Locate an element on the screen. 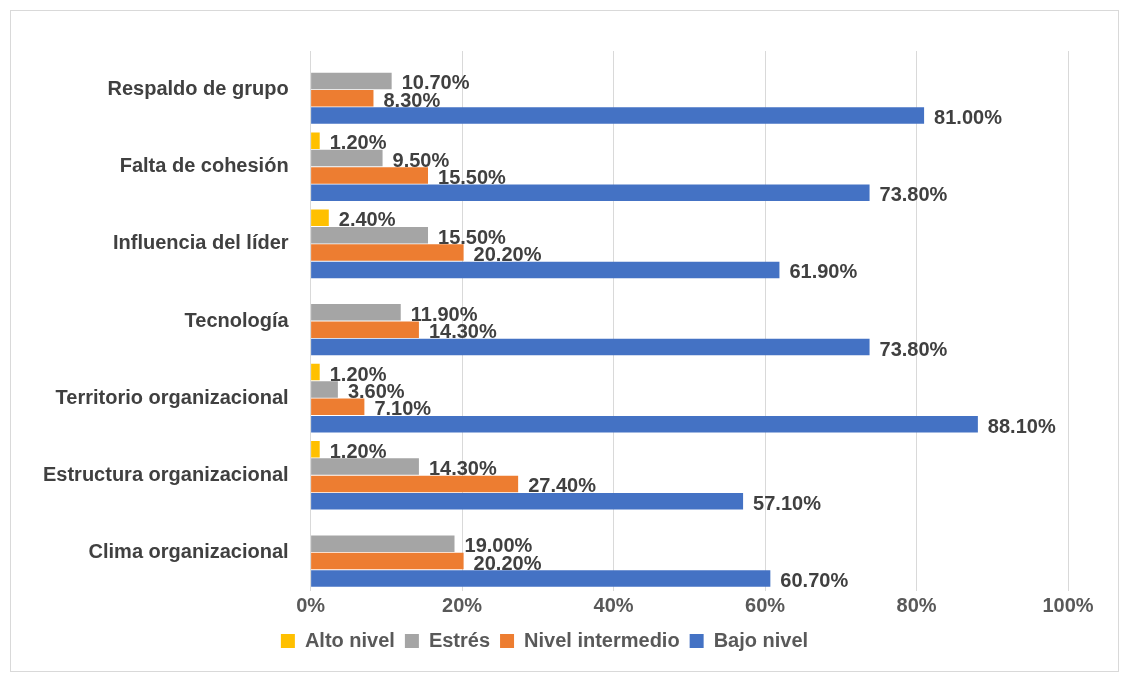 Image resolution: width=1129 pixels, height=682 pixels. y-tick-label: Estructura organizacional is located at coordinates (165, 473).